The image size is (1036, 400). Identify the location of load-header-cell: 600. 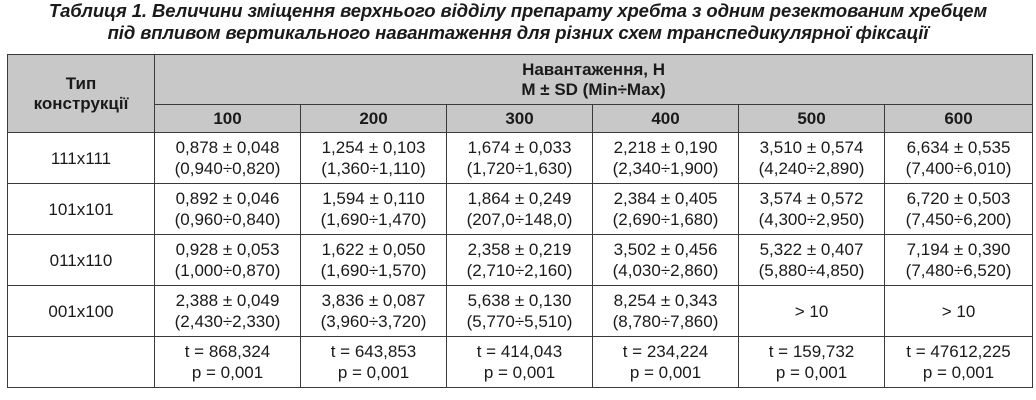
(958, 118).